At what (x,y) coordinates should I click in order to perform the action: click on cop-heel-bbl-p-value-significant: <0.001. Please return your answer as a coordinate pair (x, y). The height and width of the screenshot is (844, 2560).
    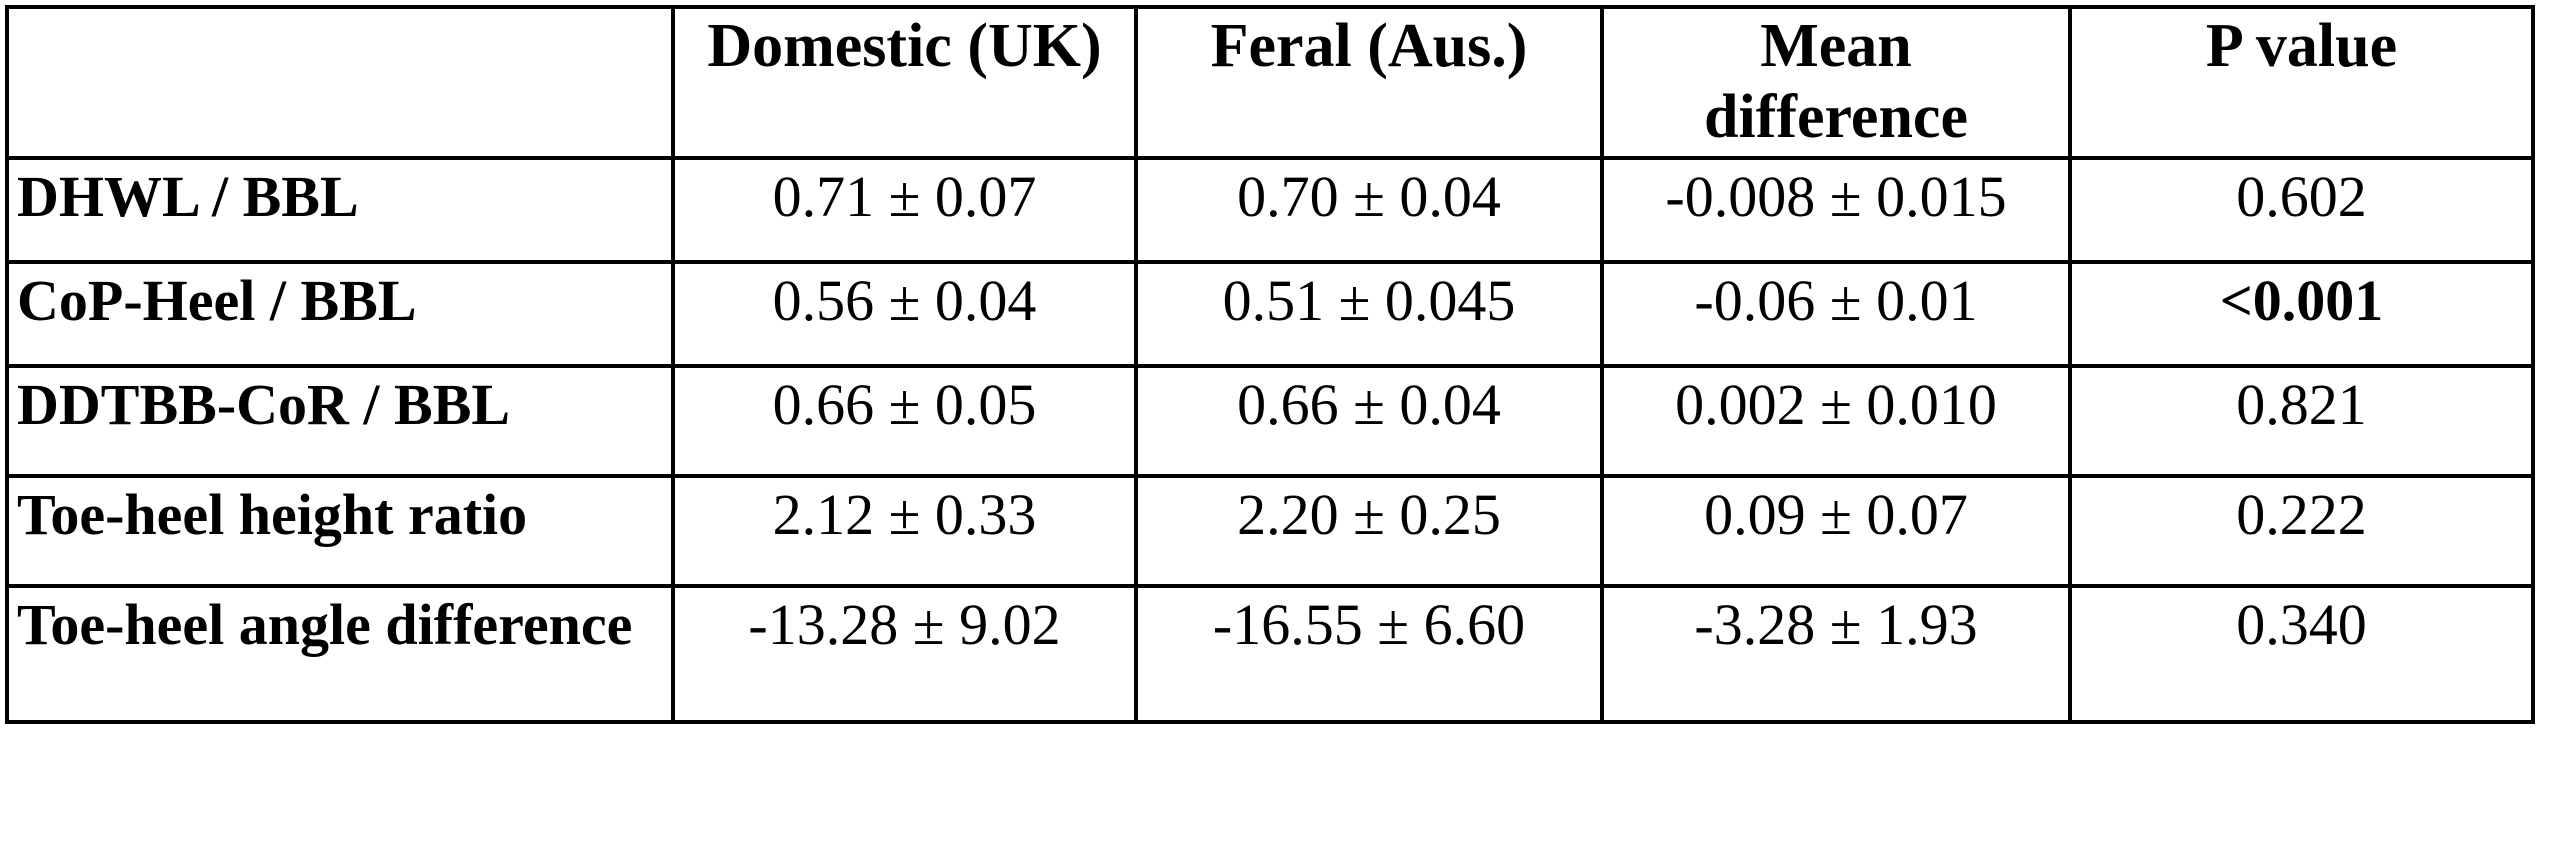
    Looking at the image, I should click on (2301, 314).